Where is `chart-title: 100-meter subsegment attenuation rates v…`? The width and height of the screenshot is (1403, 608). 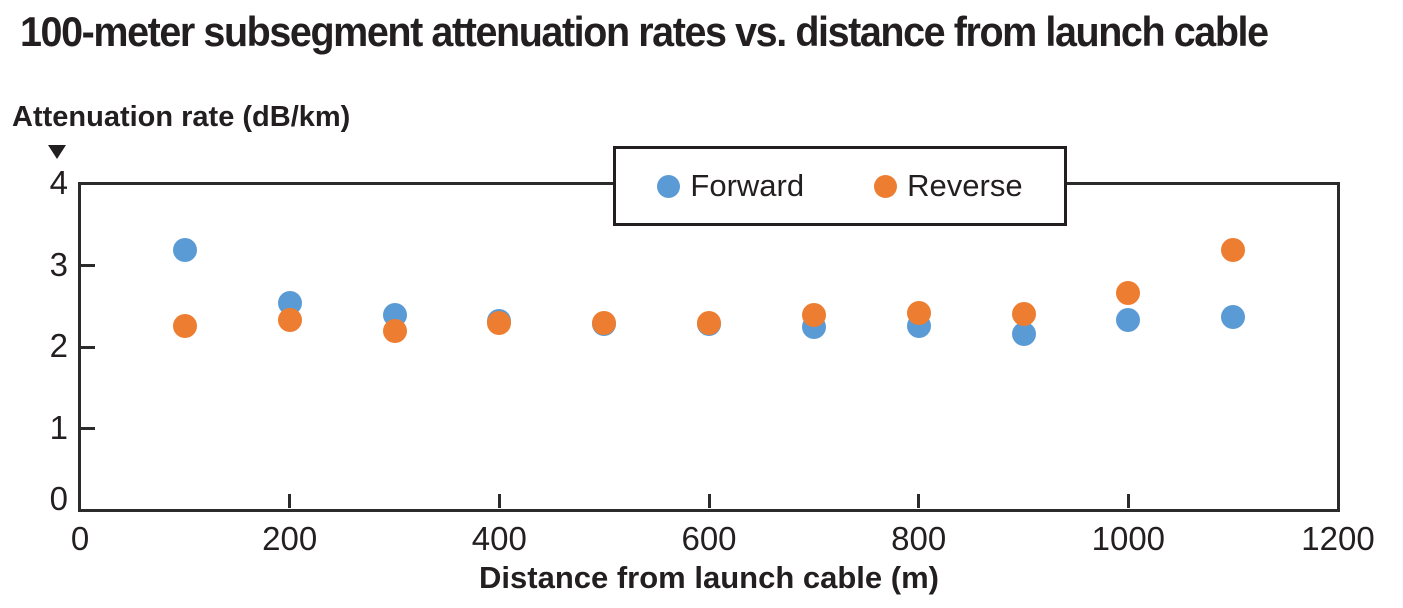 chart-title: 100-meter subsegment attenuation rates v… is located at coordinates (644, 31).